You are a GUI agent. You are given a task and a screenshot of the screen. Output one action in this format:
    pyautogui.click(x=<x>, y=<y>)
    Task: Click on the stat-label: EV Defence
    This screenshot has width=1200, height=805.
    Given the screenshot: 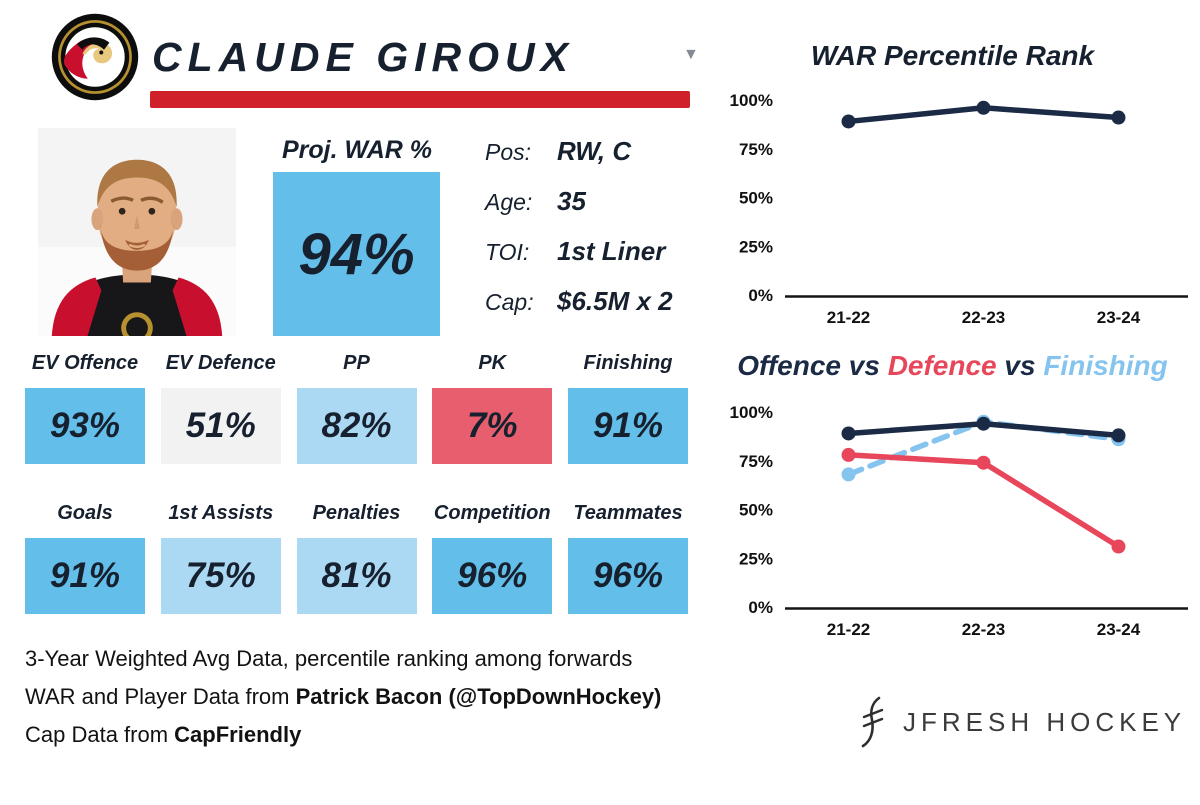 What is the action you would take?
    pyautogui.click(x=220, y=363)
    